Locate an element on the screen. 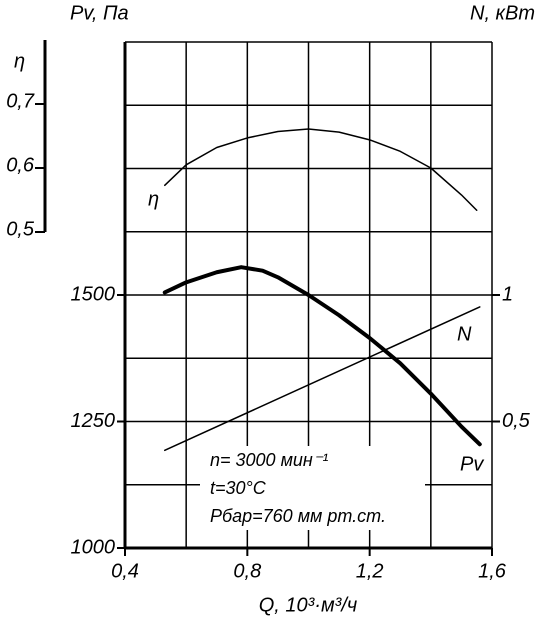 Image resolution: width=540 pixels, height=628 pixels. eta-tick-label: 0,7 is located at coordinates (20, 101).